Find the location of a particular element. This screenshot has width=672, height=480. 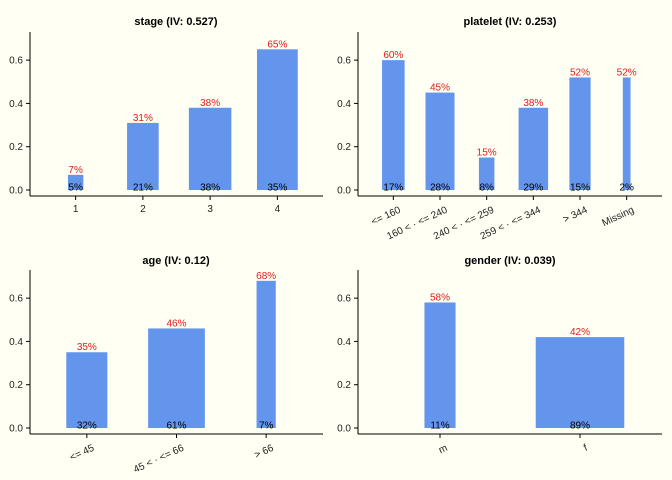

x-tick-label: > 66 is located at coordinates (264, 452).